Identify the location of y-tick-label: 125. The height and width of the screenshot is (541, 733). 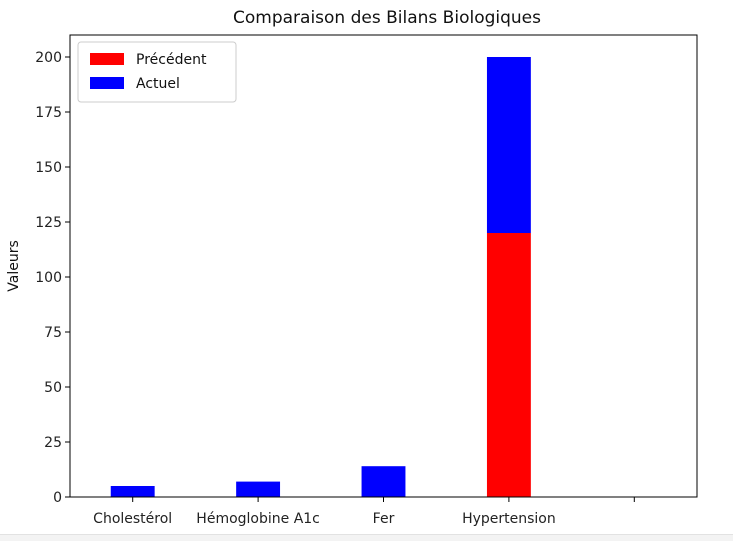
(48, 223).